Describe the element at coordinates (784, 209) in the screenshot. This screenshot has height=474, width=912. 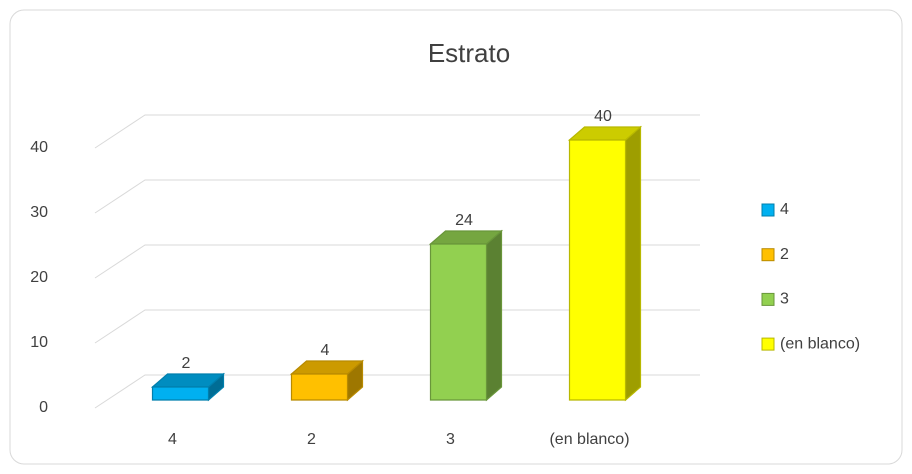
I see `legend-label: 4` at that location.